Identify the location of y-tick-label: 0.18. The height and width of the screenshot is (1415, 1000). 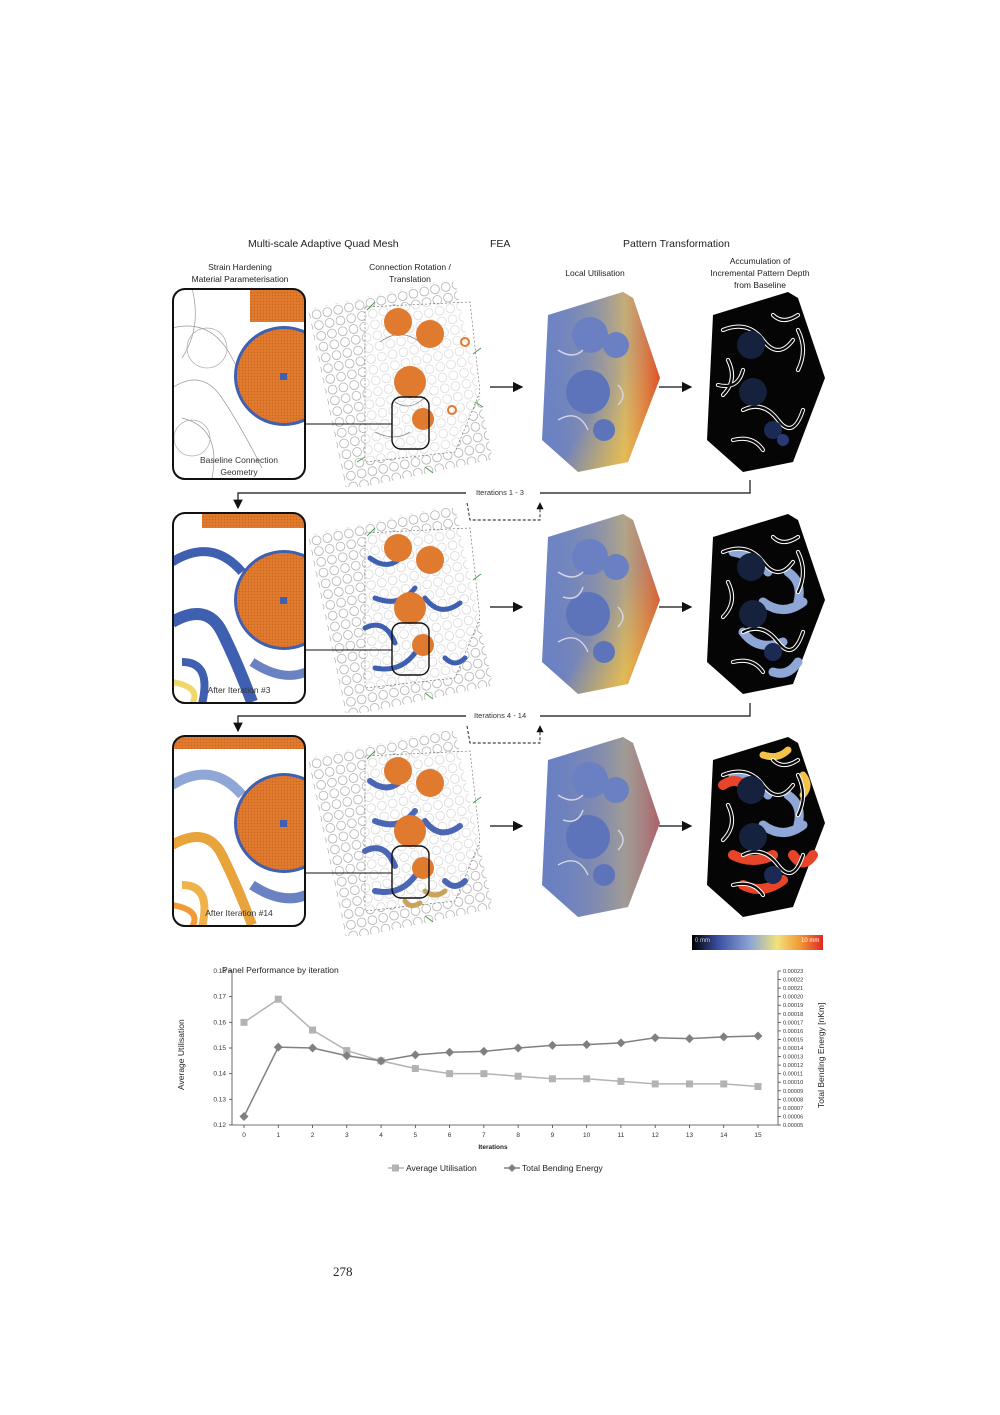
(219, 971).